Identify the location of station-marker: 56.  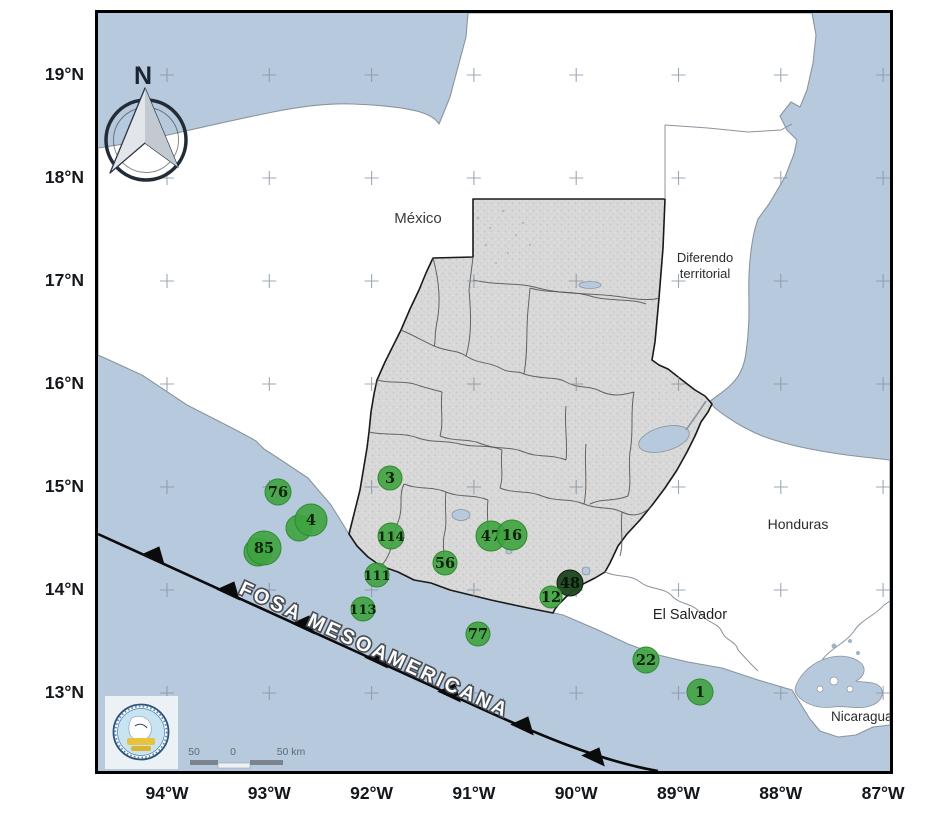
(445, 563).